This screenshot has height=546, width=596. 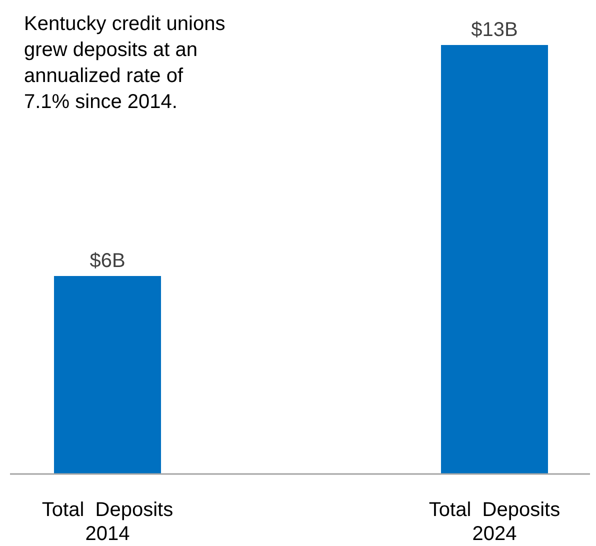 I want to click on annotation: Kentucky credit unions grew deposits at an annualized rate of 7.1% since 2014., so click(x=125, y=63).